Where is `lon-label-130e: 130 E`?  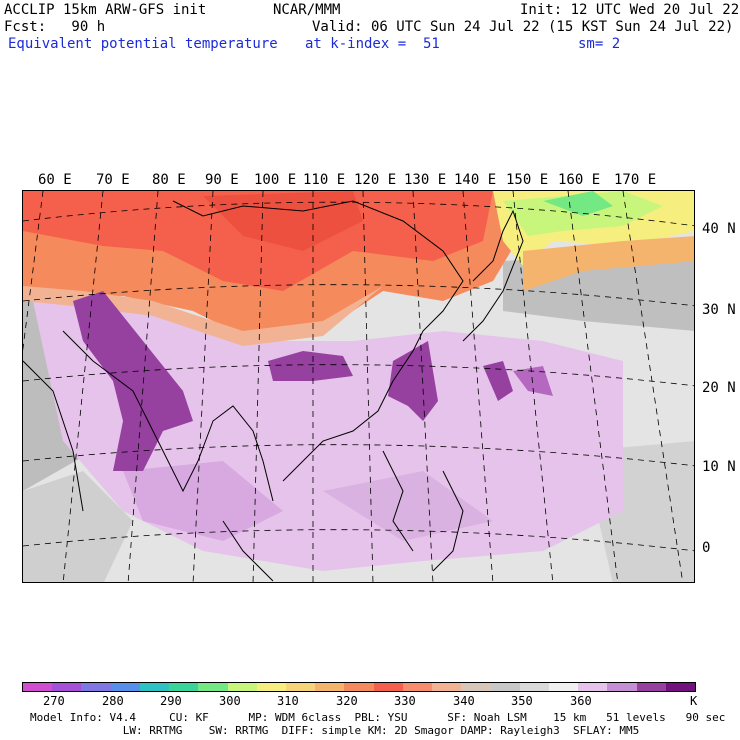
lon-label-130e: 130 E is located at coordinates (425, 180).